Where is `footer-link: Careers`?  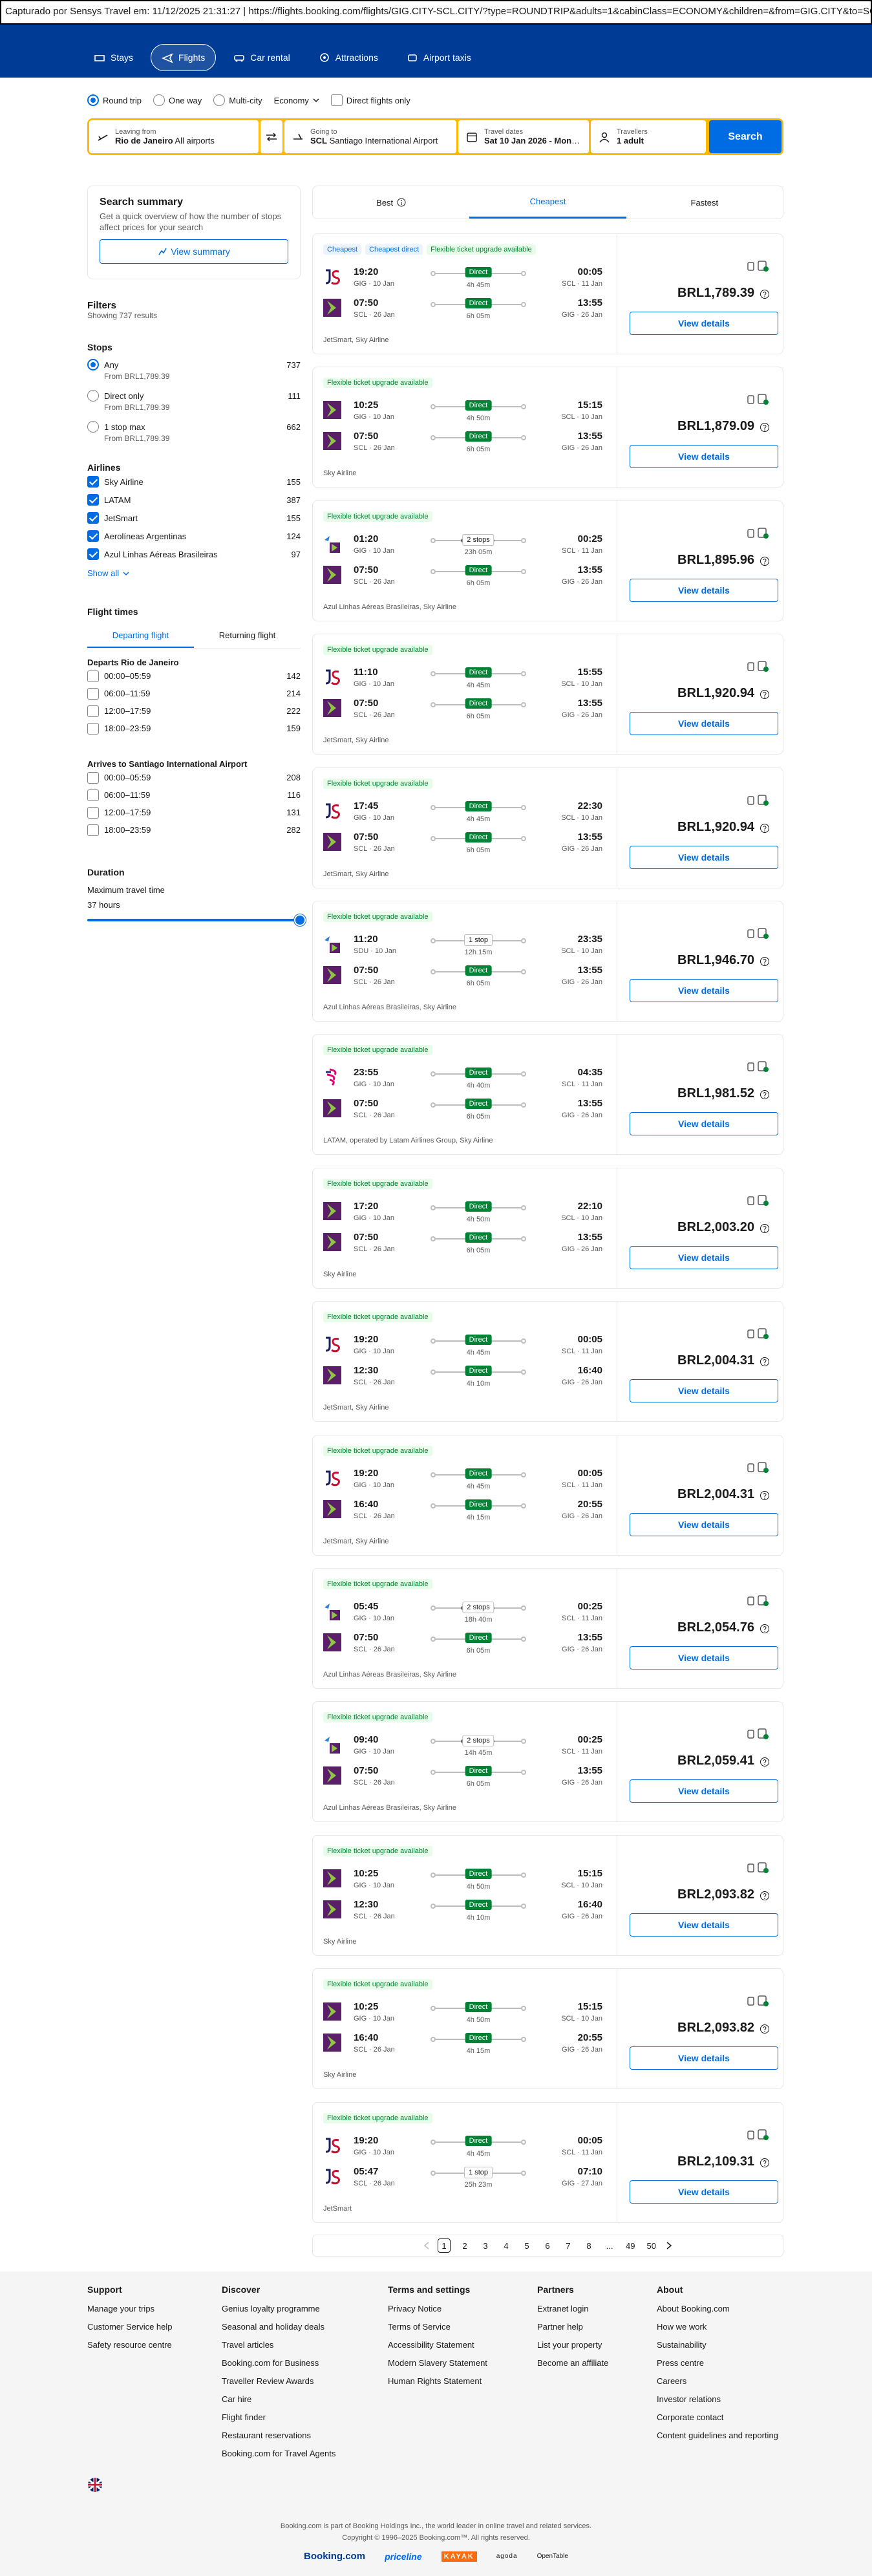
footer-link: Careers is located at coordinates (672, 2381).